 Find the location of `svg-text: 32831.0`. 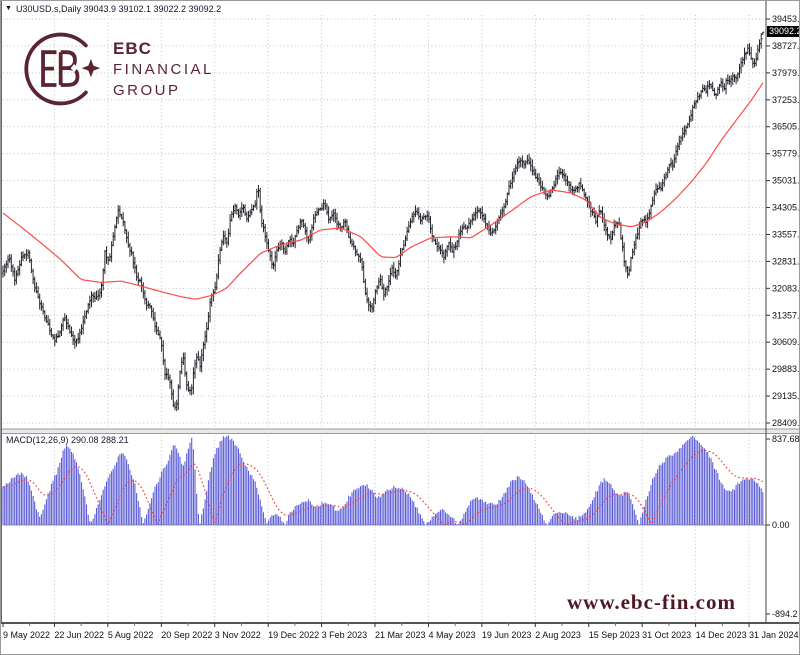

svg-text: 32831.0 is located at coordinates (786, 261).